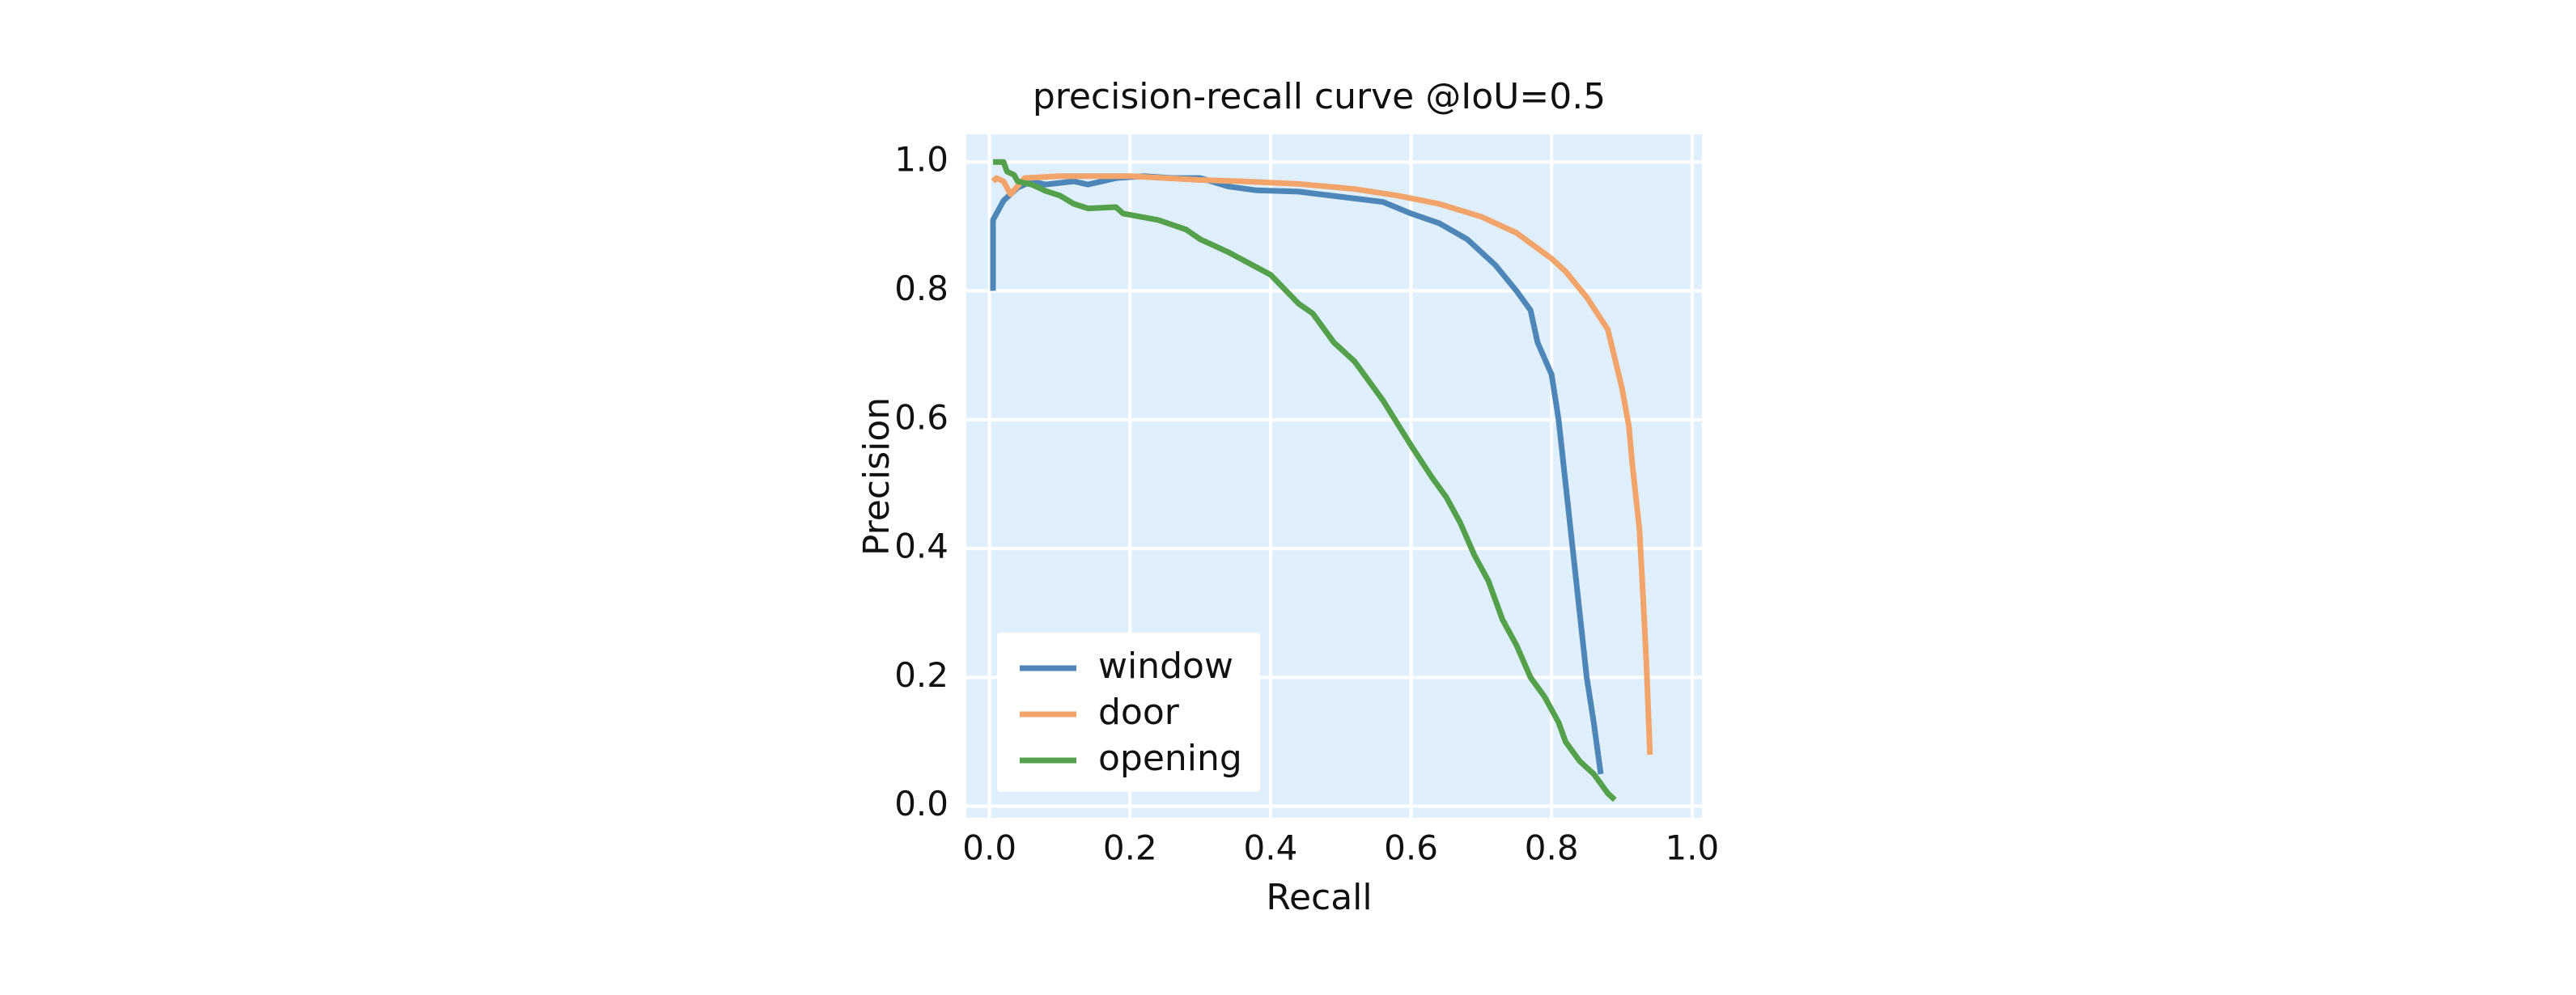 The height and width of the screenshot is (995, 2576). I want to click on x-tick-label: 1.0, so click(1692, 848).